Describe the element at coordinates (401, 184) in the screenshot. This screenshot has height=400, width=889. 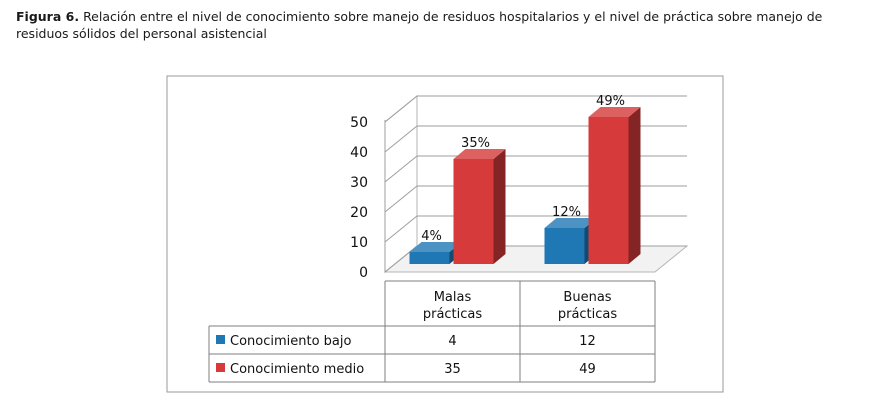
I see `chart-side-wall` at that location.